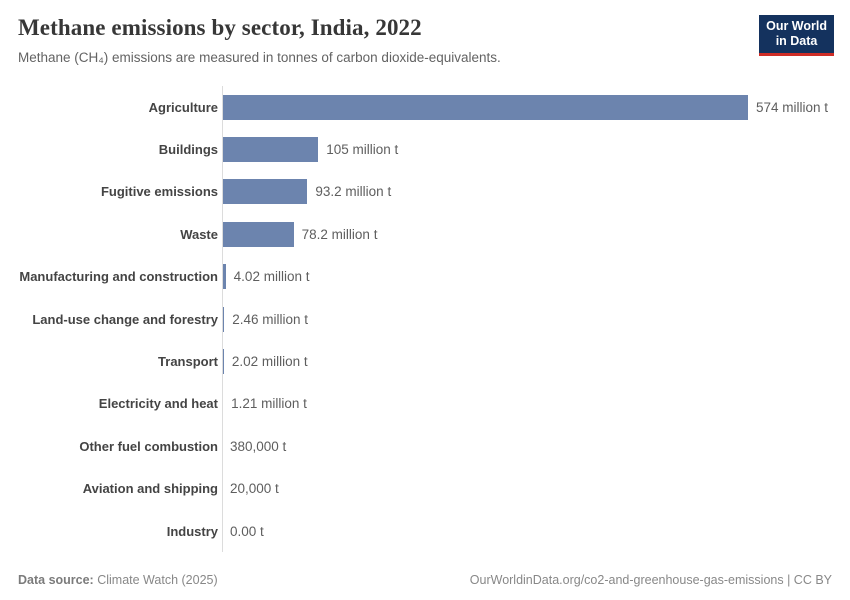  I want to click on value-label: 380,000 t, so click(258, 446).